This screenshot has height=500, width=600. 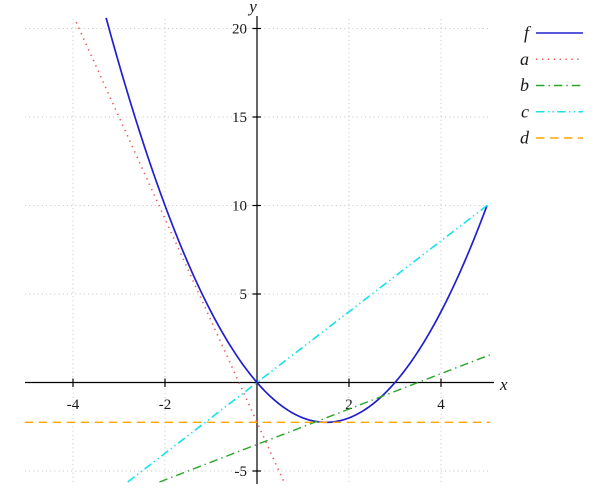 What do you see at coordinates (525, 111) in the screenshot?
I see `legend-label-c: c` at bounding box center [525, 111].